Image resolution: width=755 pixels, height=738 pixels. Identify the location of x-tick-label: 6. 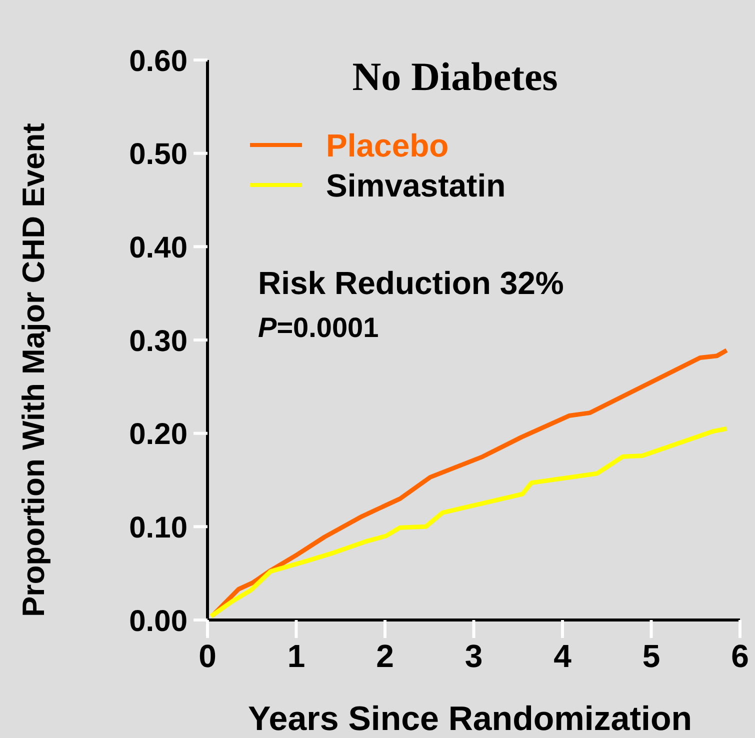
(740, 656).